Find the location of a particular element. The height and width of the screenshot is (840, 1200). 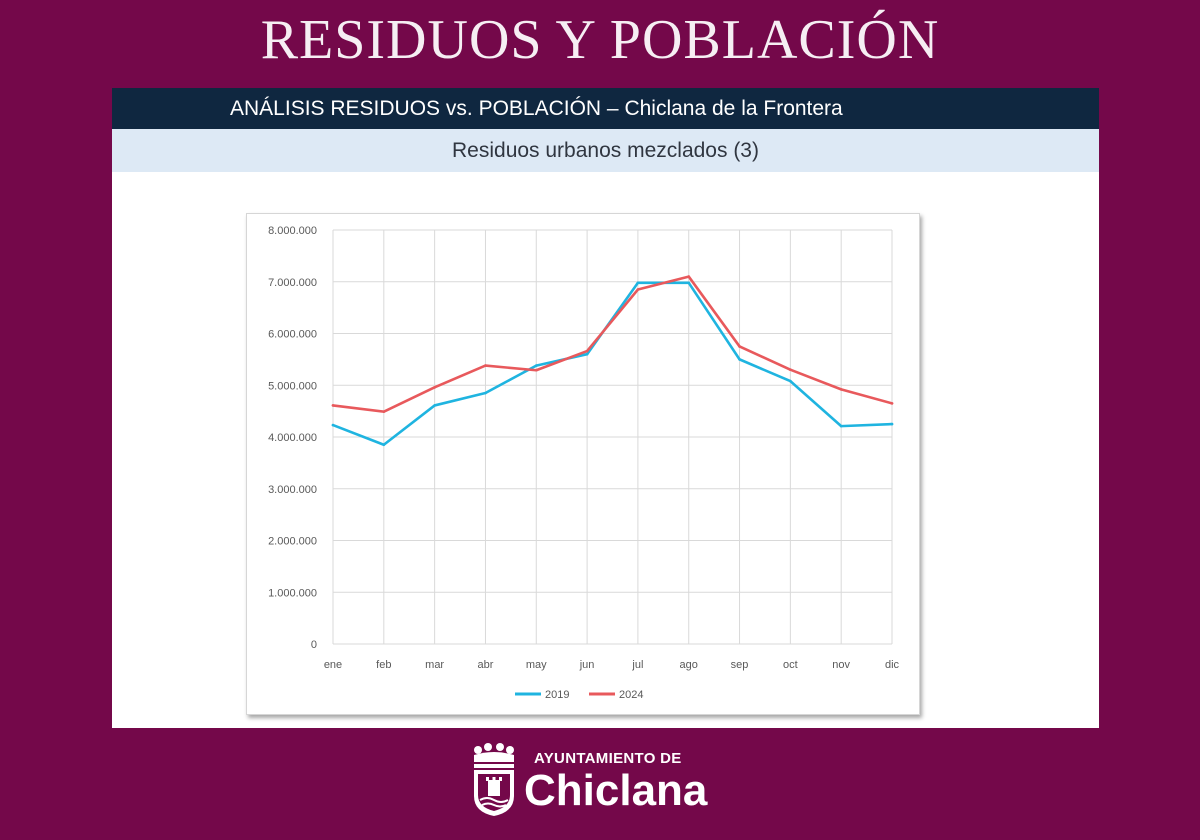

x-tick-label: jun is located at coordinates (587, 665).